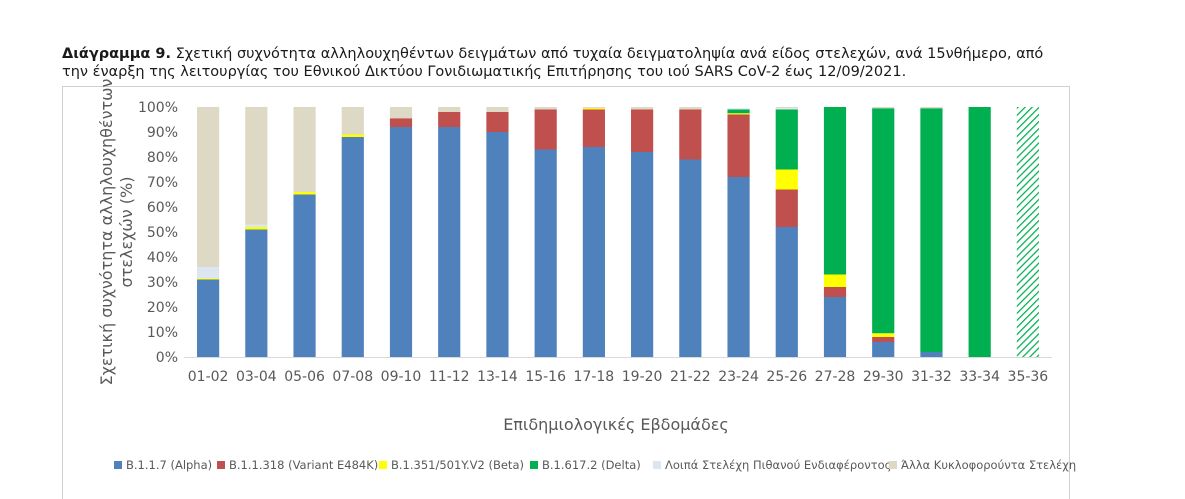 The width and height of the screenshot is (1185, 499). I want to click on y-axis: 0% 10% 20% 30% 40% 50% 60% 70% 80% 90% 100%, so click(158, 233).